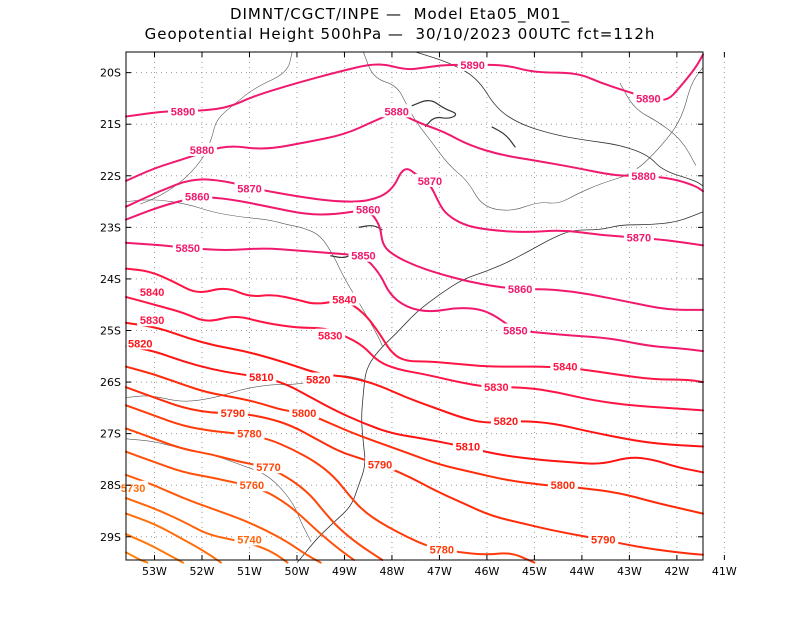  I want to click on contour-label: 5830, so click(152, 321).